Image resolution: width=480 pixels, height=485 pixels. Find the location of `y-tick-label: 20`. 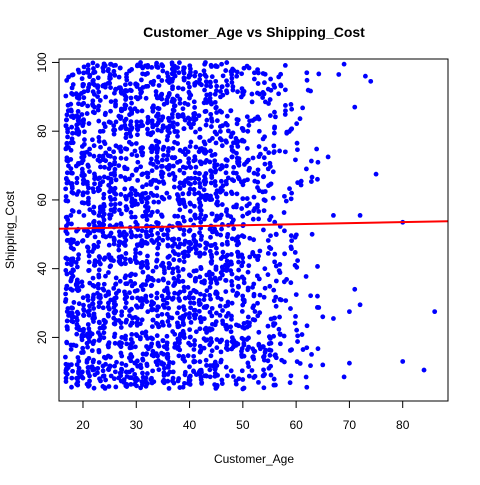

y-tick-label: 20 is located at coordinates (42, 337).